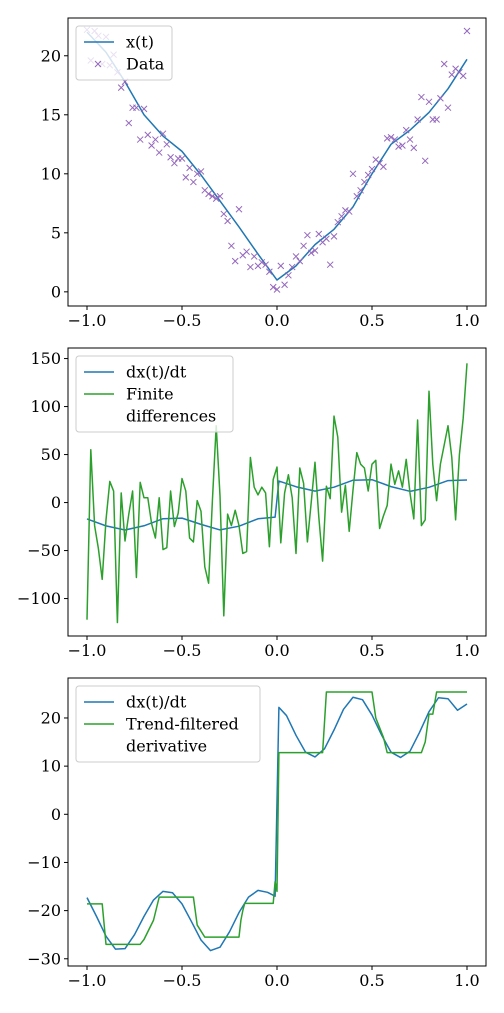  I want to click on y-tick-label: 100, so click(45, 406).